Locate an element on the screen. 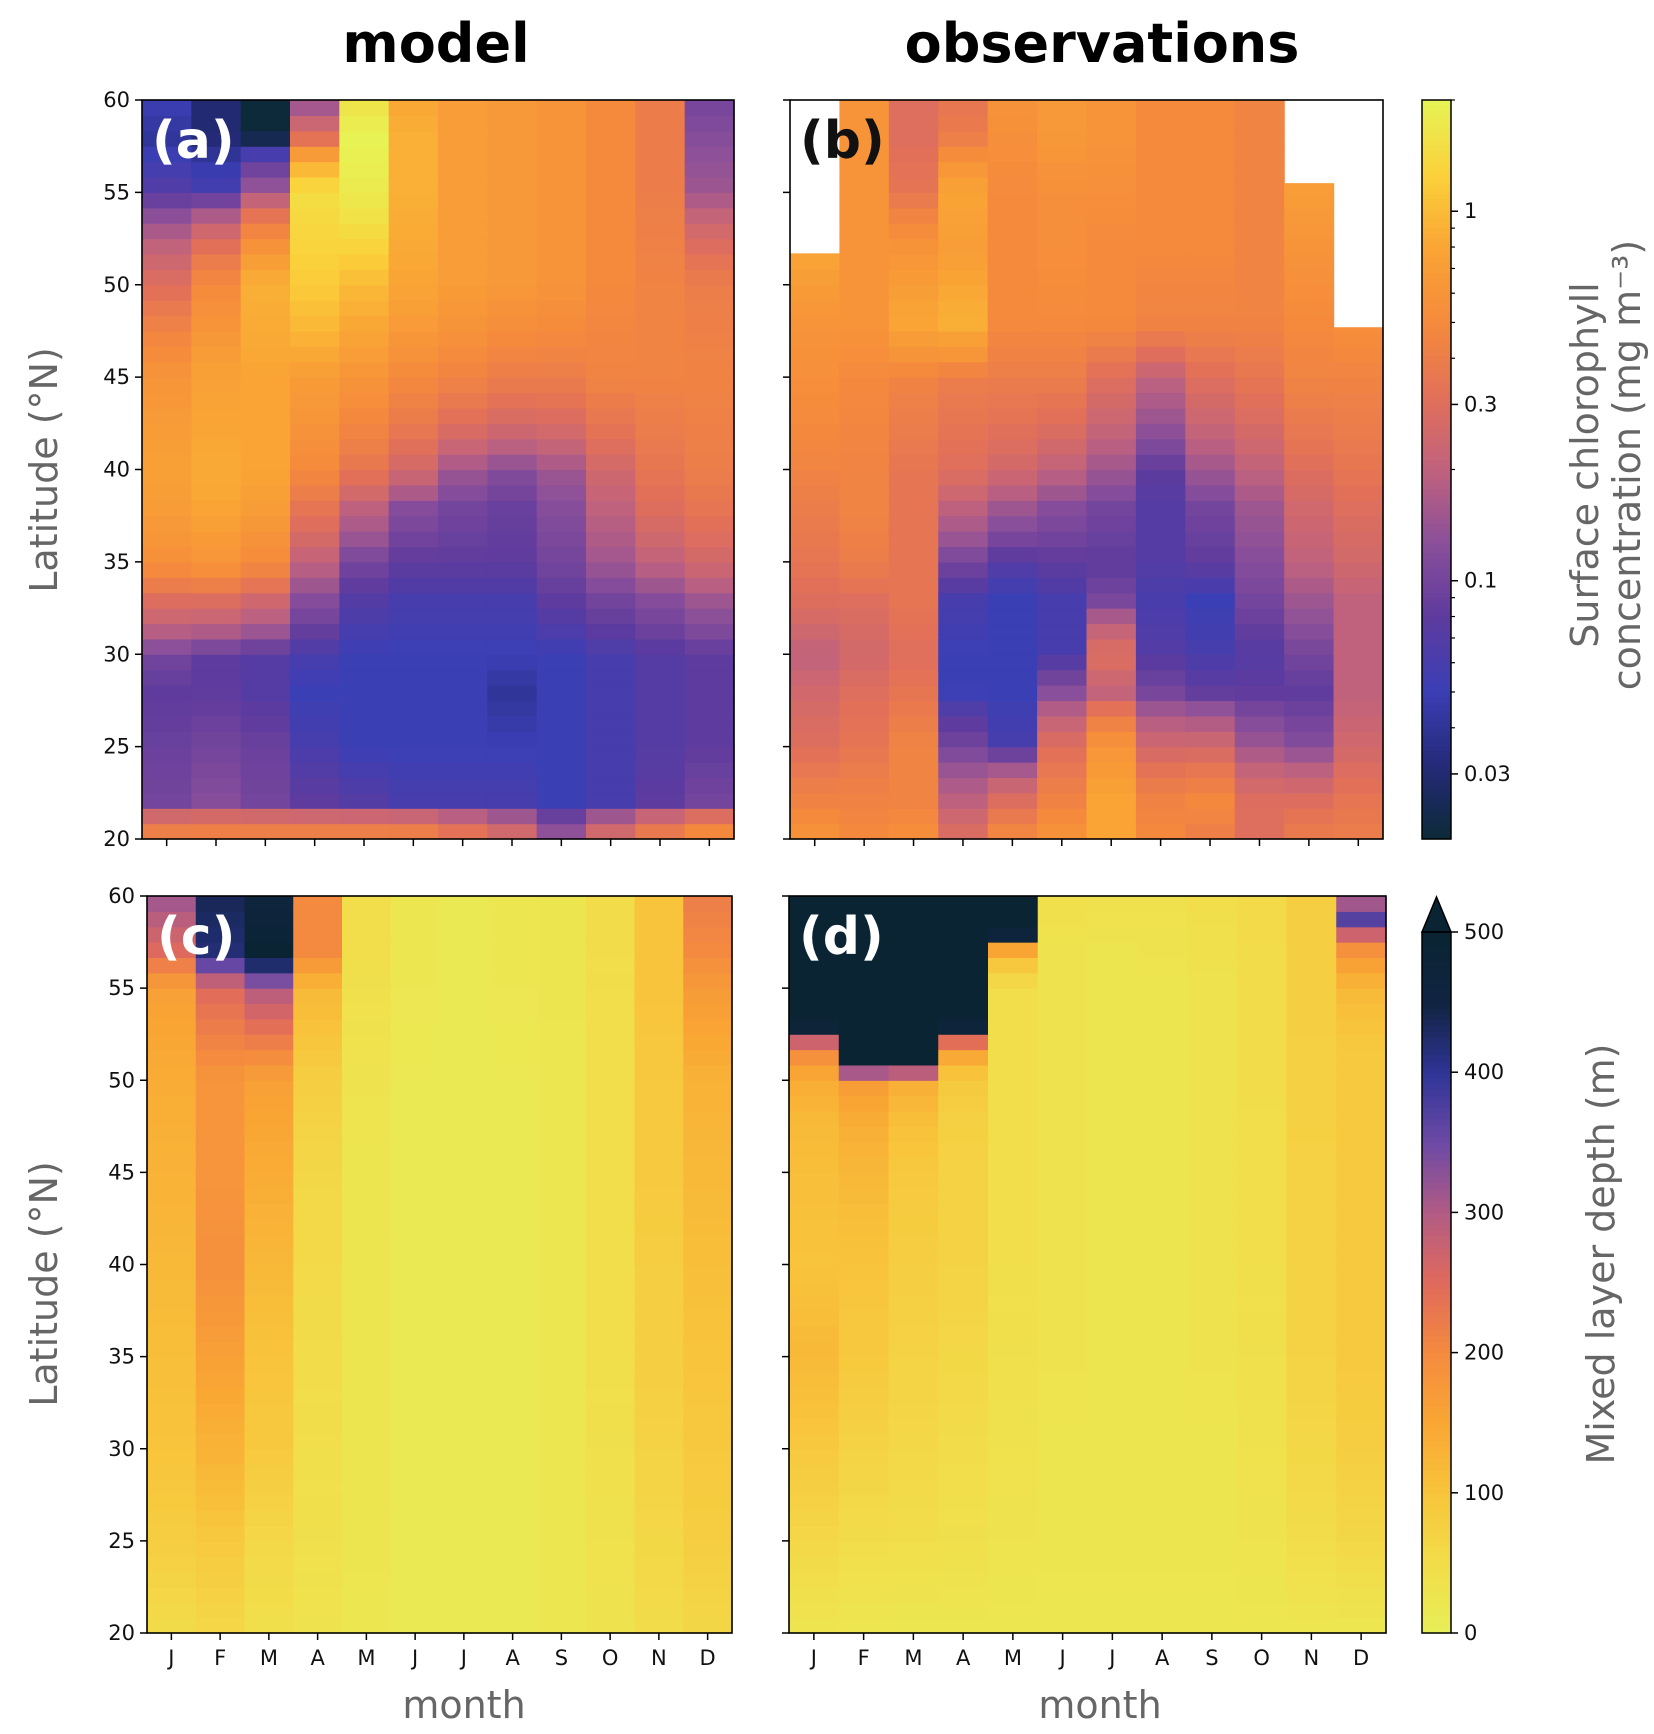 This screenshot has height=1734, width=1654. column-title-model: model is located at coordinates (435, 43).